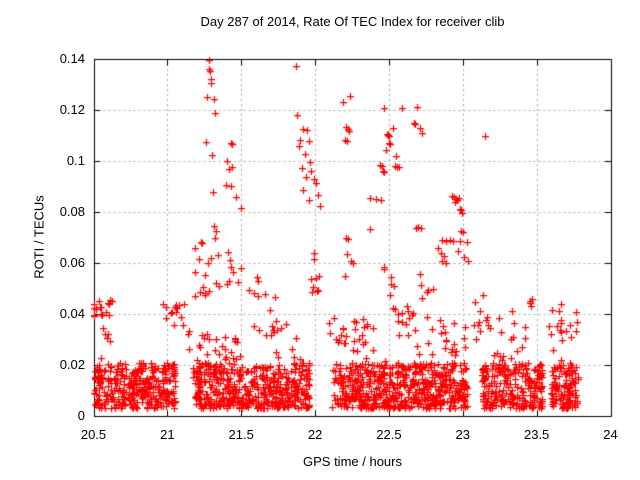 The image size is (640, 480). What do you see at coordinates (315, 434) in the screenshot?
I see `x-tick-label: 22` at bounding box center [315, 434].